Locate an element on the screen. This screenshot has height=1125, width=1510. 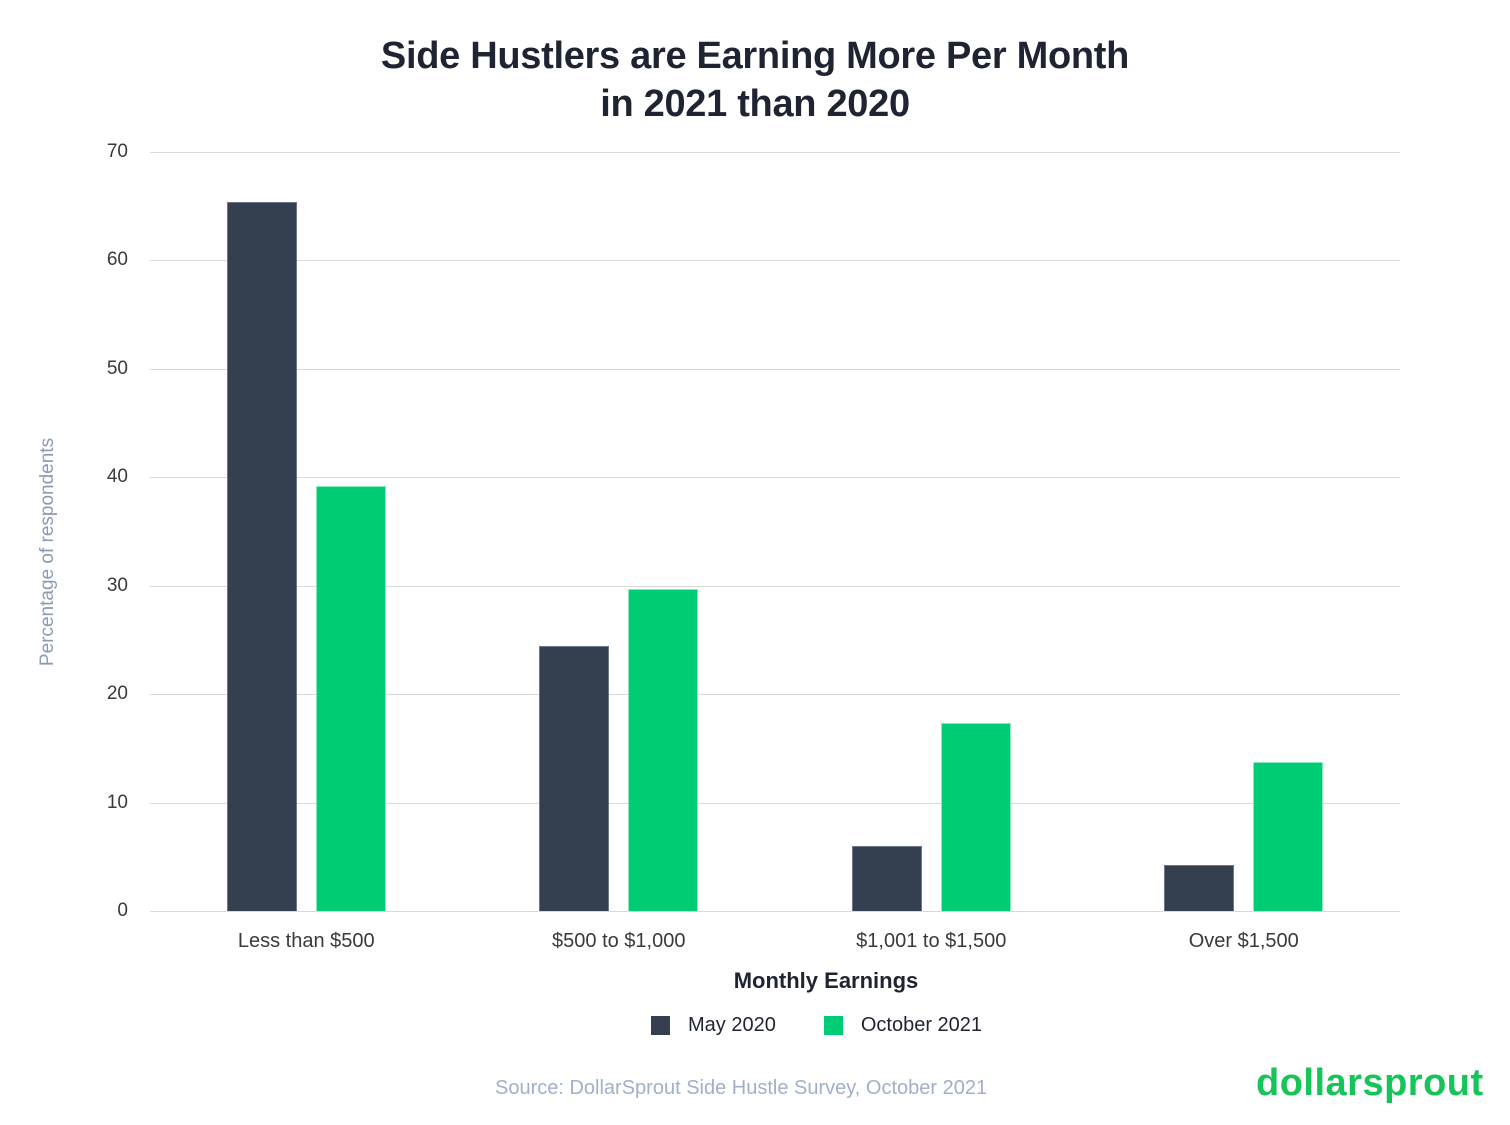
y-tick-label: 0 is located at coordinates (122, 910).